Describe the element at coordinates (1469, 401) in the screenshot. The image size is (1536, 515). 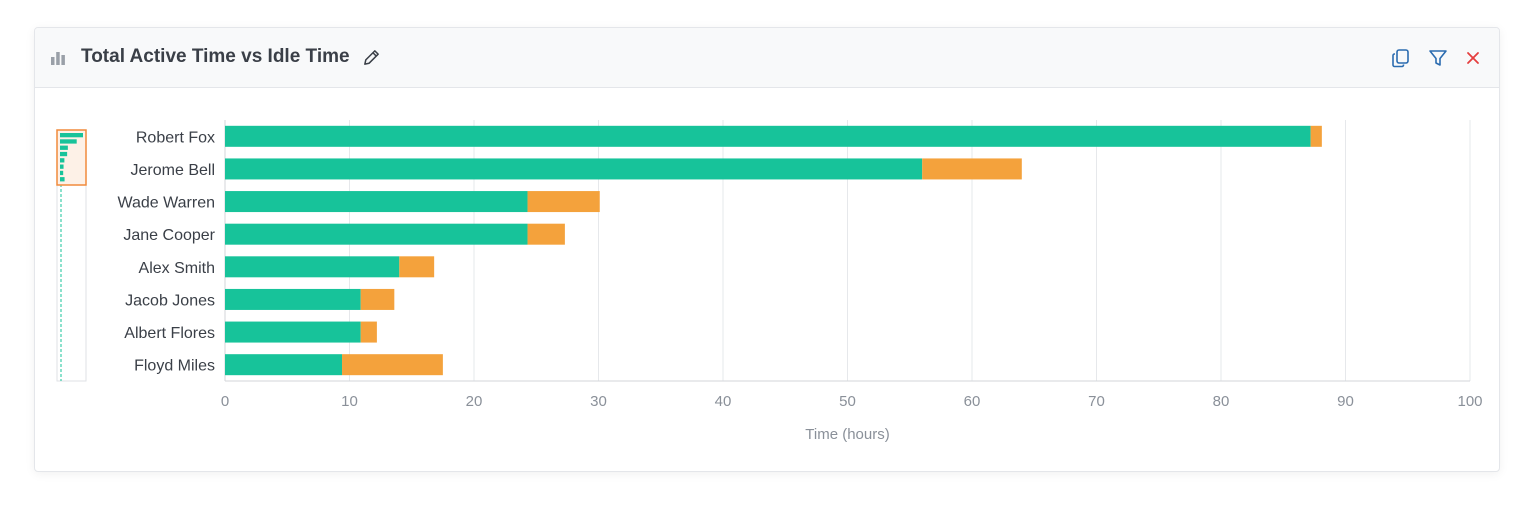
I see `x-tick-label: 100` at that location.